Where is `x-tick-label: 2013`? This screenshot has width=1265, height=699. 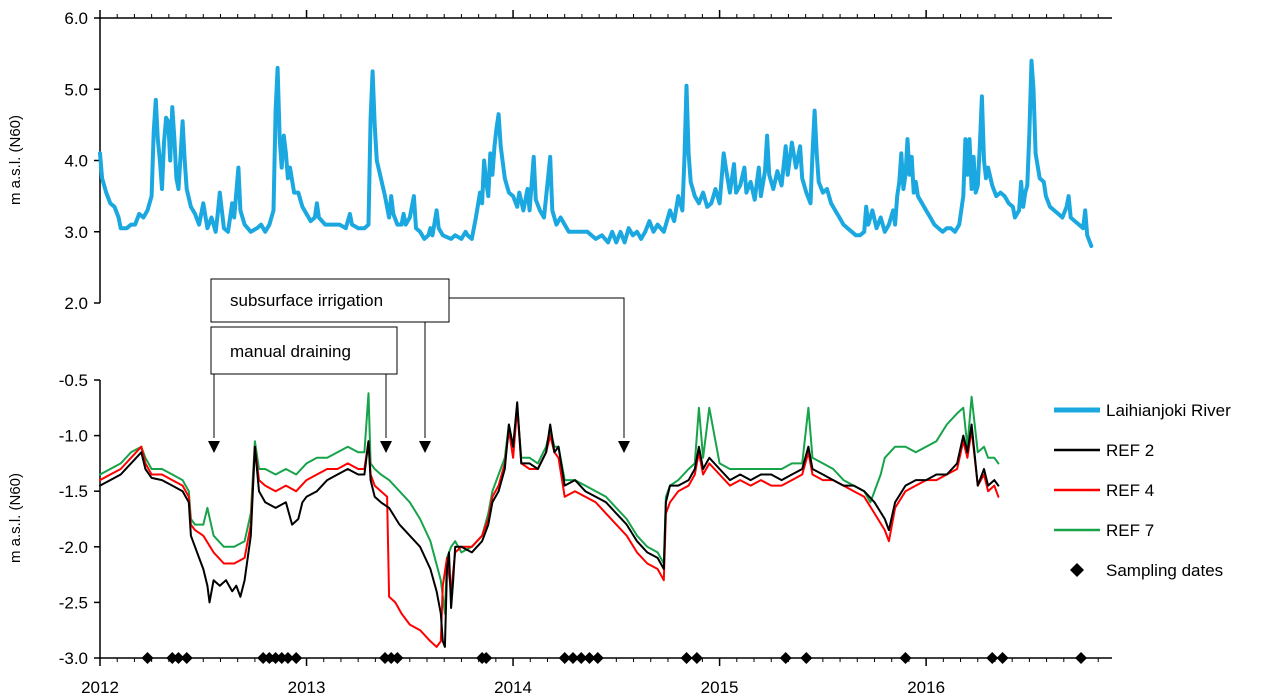
x-tick-label: 2013 is located at coordinates (307, 687).